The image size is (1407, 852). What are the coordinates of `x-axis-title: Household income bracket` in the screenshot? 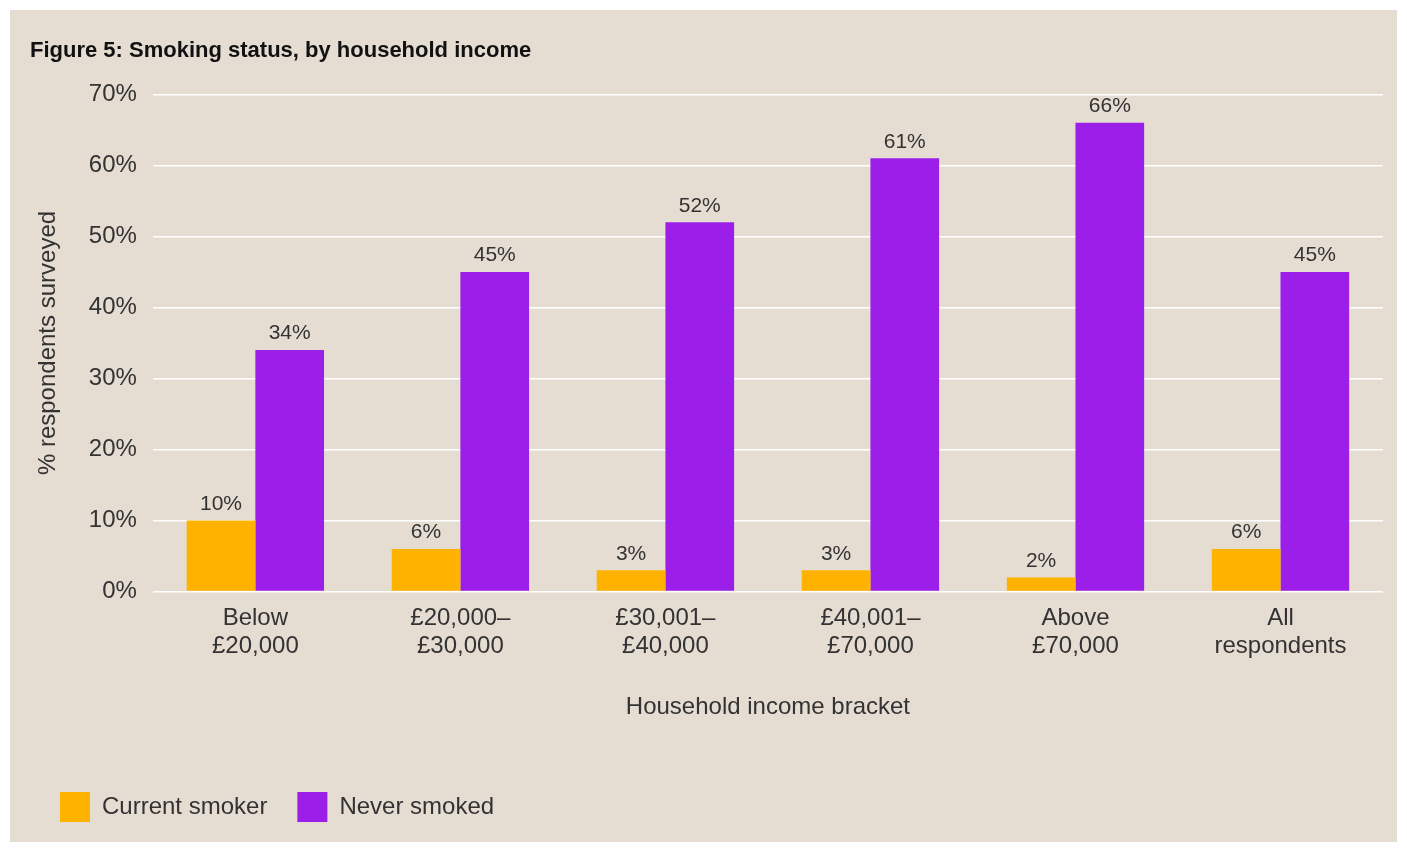 It's located at (768, 706).